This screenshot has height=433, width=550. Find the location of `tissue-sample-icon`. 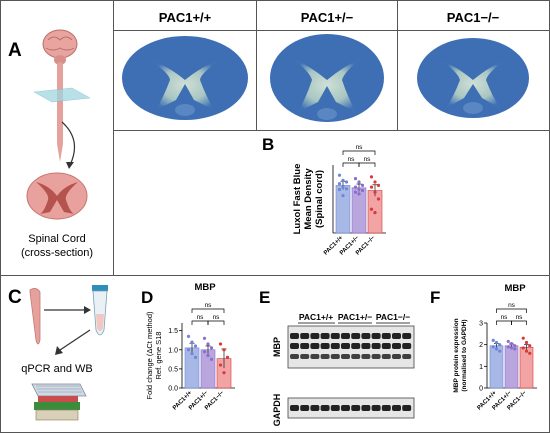

tissue-sample-icon is located at coordinates (35, 316).